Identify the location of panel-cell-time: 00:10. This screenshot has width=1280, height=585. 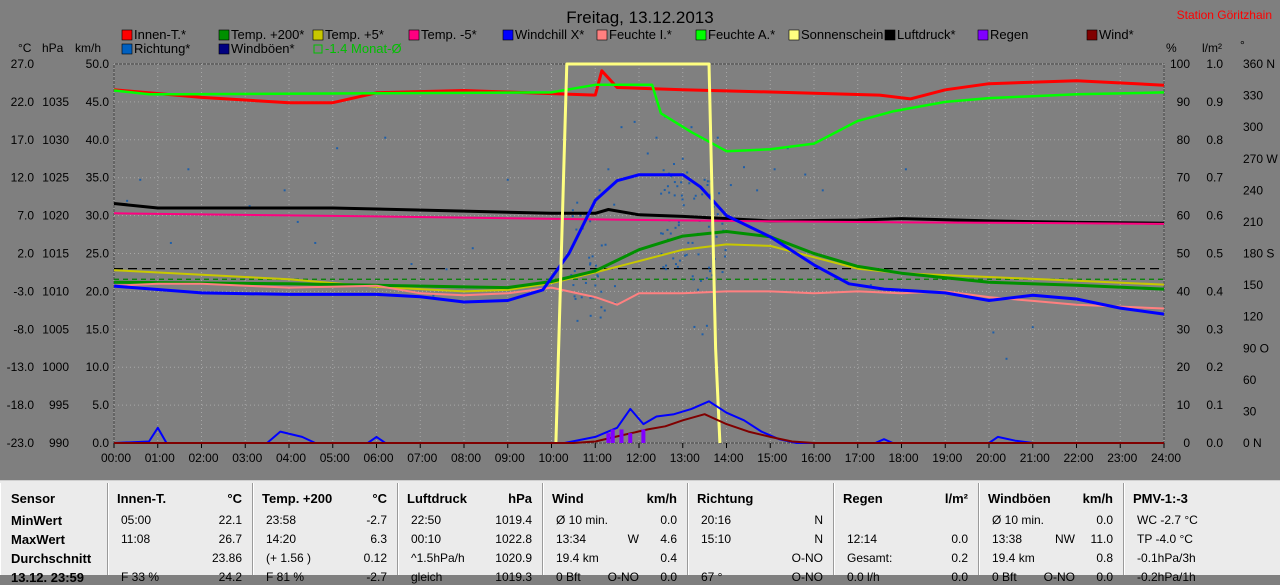
(426, 539).